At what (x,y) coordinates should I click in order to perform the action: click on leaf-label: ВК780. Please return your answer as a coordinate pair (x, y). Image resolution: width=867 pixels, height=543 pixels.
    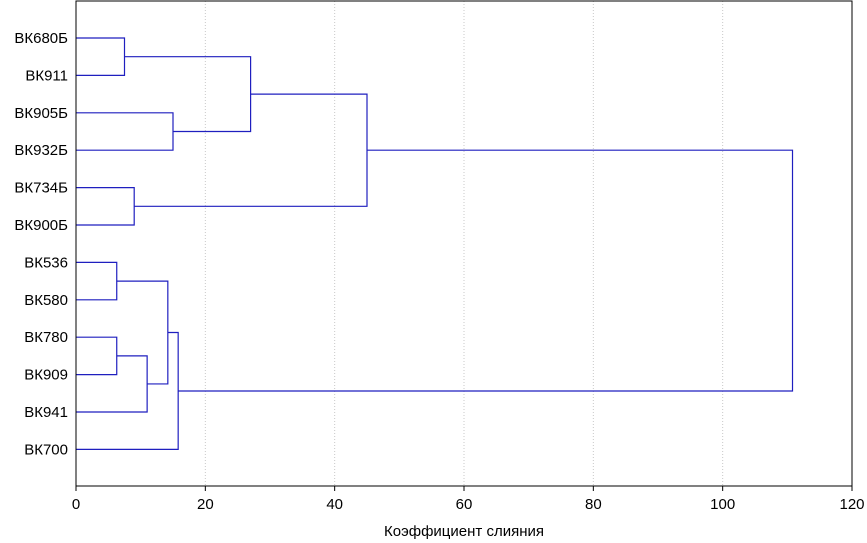
    Looking at the image, I should click on (46, 337).